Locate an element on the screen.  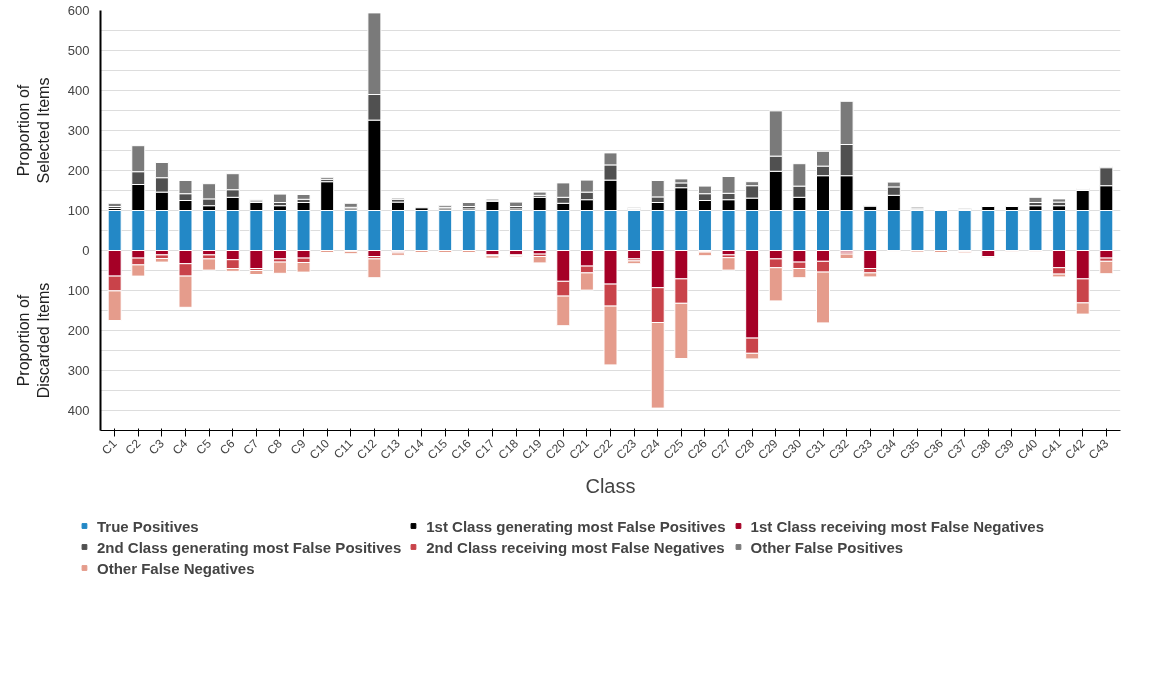
x-tick-label: C18 is located at coordinates (508, 449).